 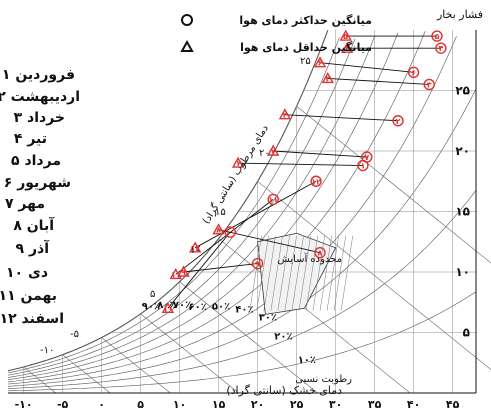 I want to click on min-point-label-1: ۱, so click(x=238, y=163).